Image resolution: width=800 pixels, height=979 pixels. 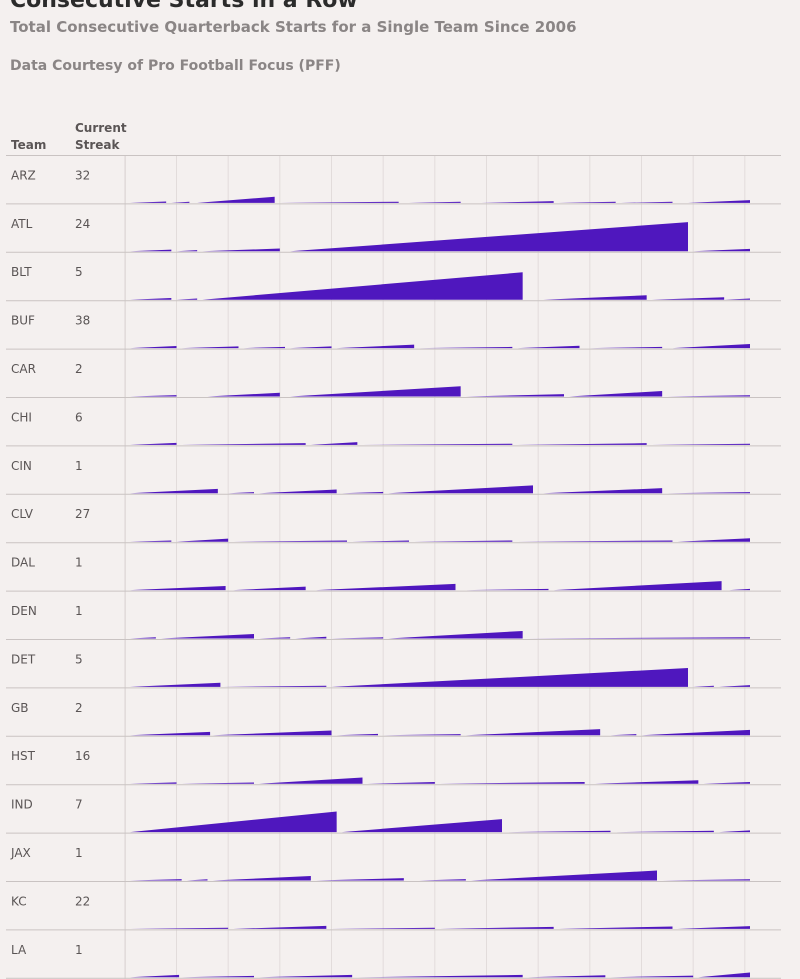 What do you see at coordinates (23, 369) in the screenshot?
I see `team-label: CAR` at bounding box center [23, 369].